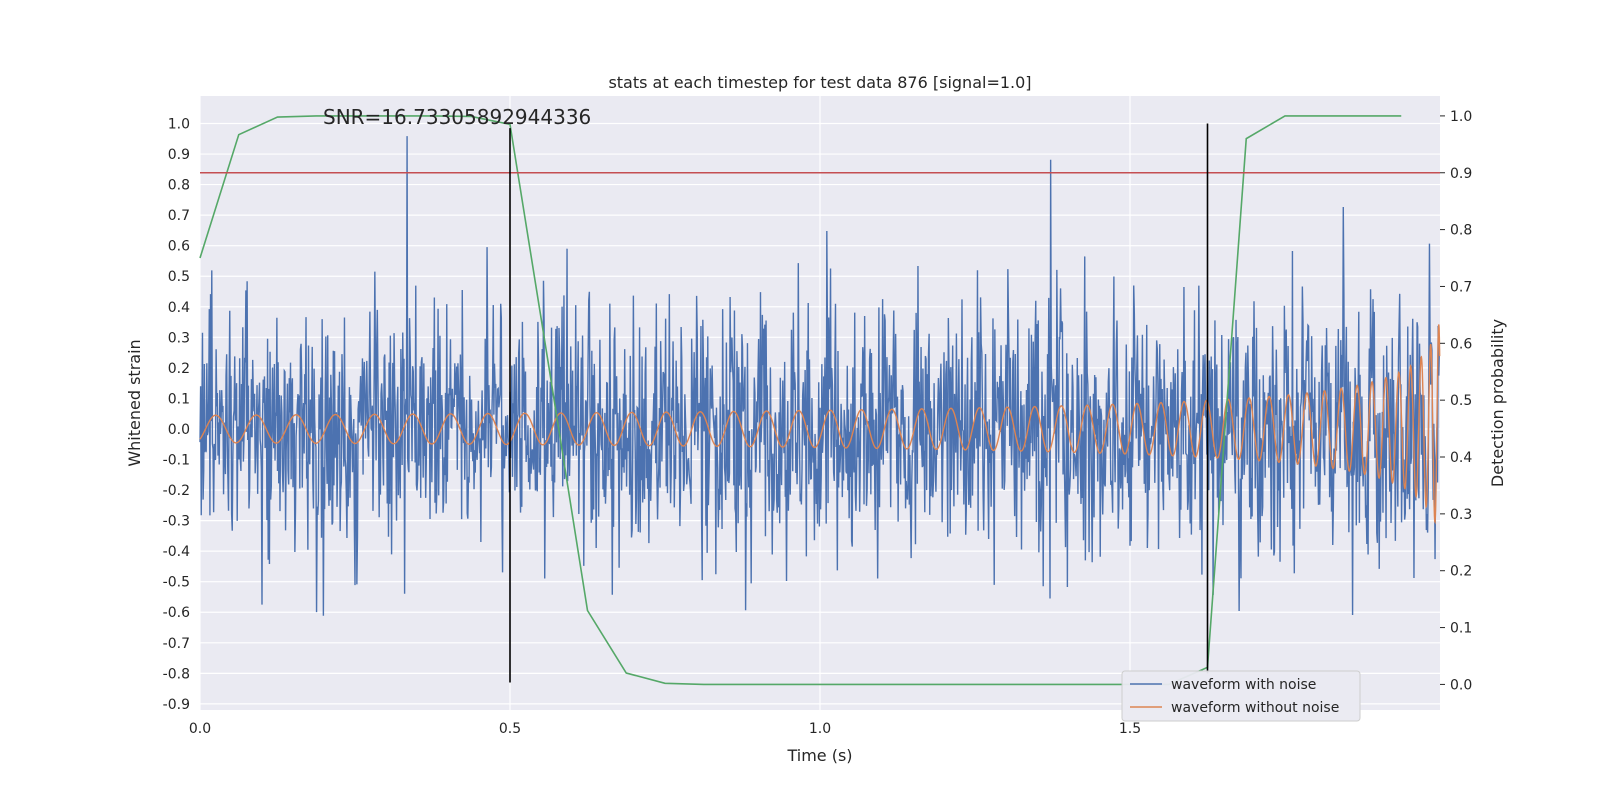 This screenshot has height=800, width=1600. What do you see at coordinates (176, 674) in the screenshot?
I see `y-tick-label-left: -0.8` at bounding box center [176, 674].